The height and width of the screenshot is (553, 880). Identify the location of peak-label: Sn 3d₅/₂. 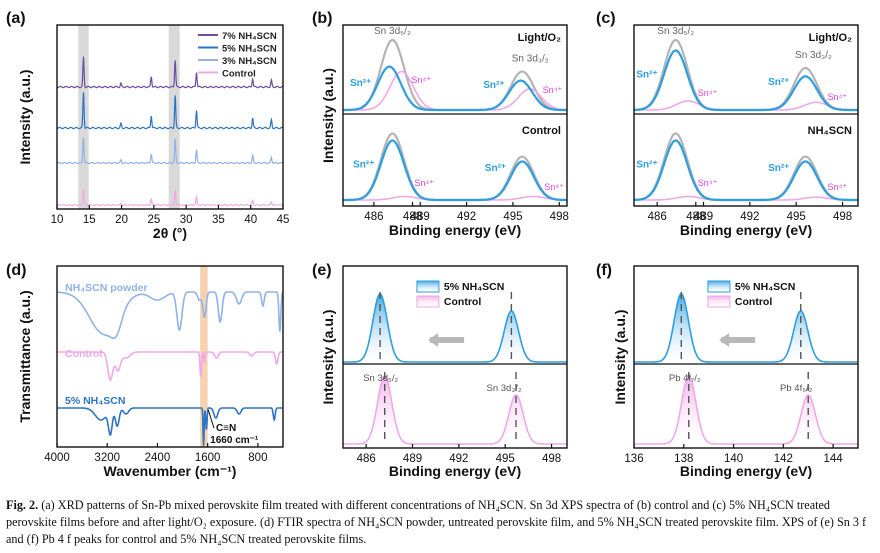
(380, 378).